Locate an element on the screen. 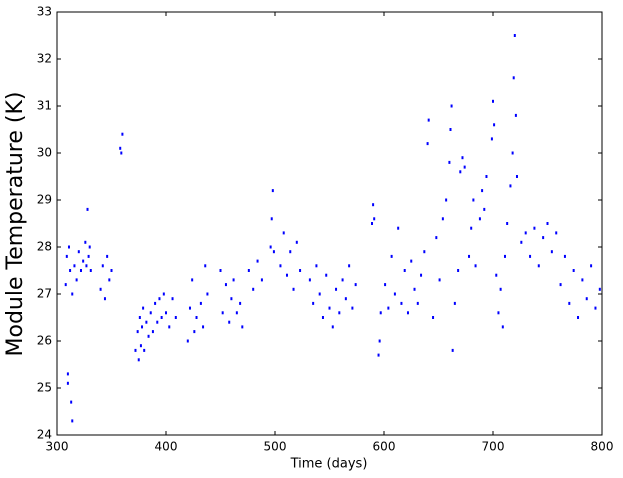  y-tick-label: 30 is located at coordinates (44, 153).